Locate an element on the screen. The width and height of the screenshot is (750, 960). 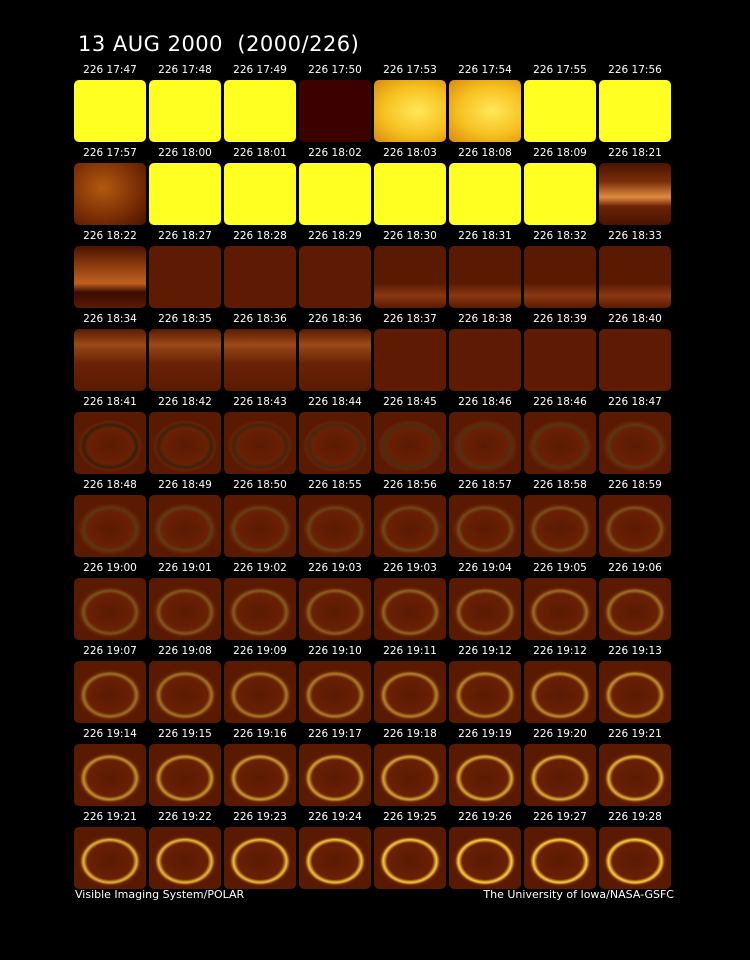
frame-label: 226 18:22 is located at coordinates (110, 236).